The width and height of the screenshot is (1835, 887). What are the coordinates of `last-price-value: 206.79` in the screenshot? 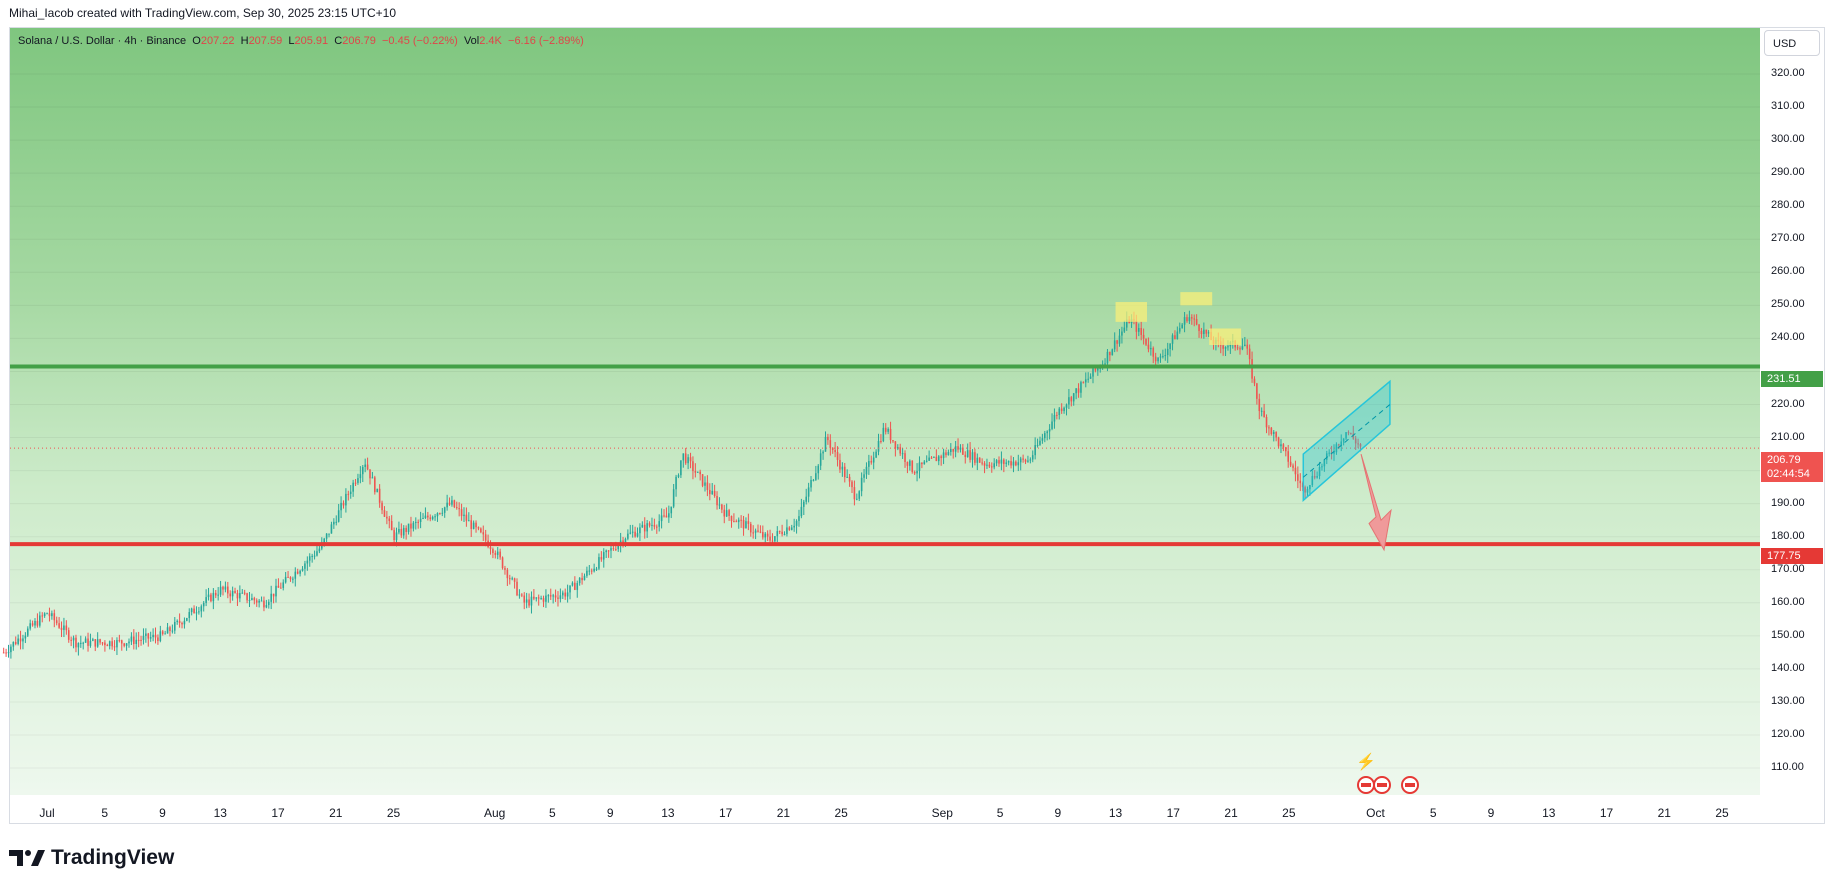 It's located at (1784, 460).